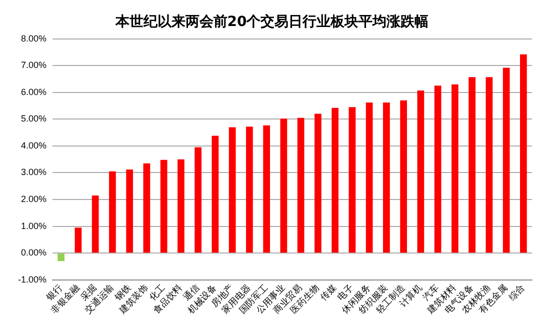 The image size is (550, 331). I want to click on y-tick-label: 3.00%, so click(33, 172).